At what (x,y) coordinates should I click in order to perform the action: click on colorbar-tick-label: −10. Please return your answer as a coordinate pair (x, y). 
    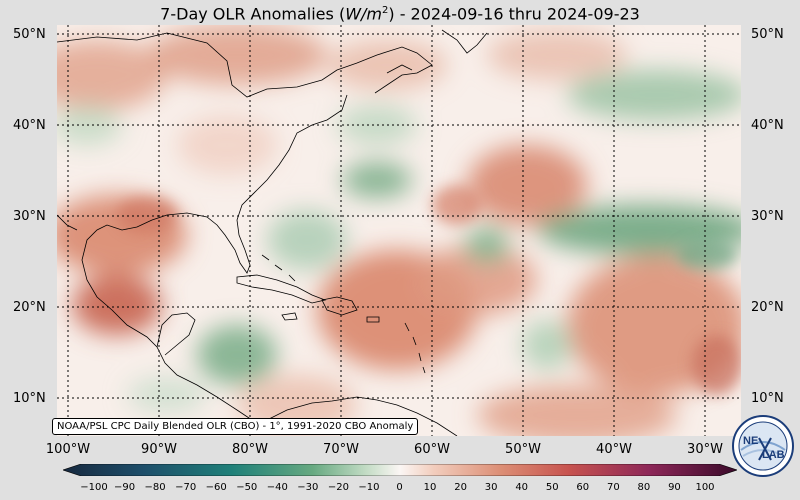
    Looking at the image, I should click on (369, 487).